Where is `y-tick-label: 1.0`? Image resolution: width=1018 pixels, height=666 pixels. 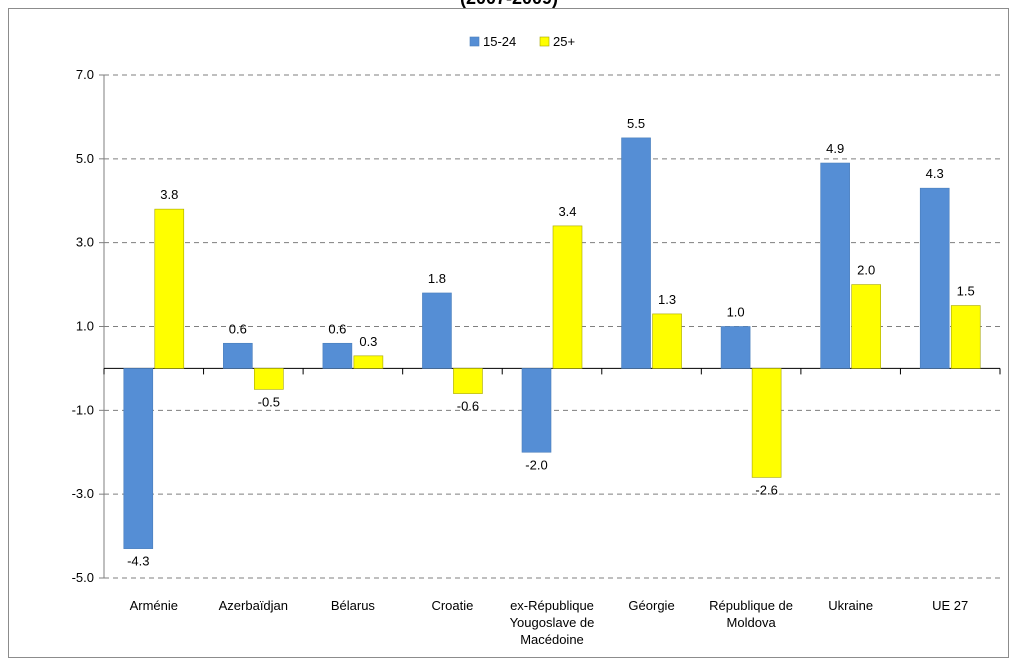
y-tick-label: 1.0 is located at coordinates (85, 326).